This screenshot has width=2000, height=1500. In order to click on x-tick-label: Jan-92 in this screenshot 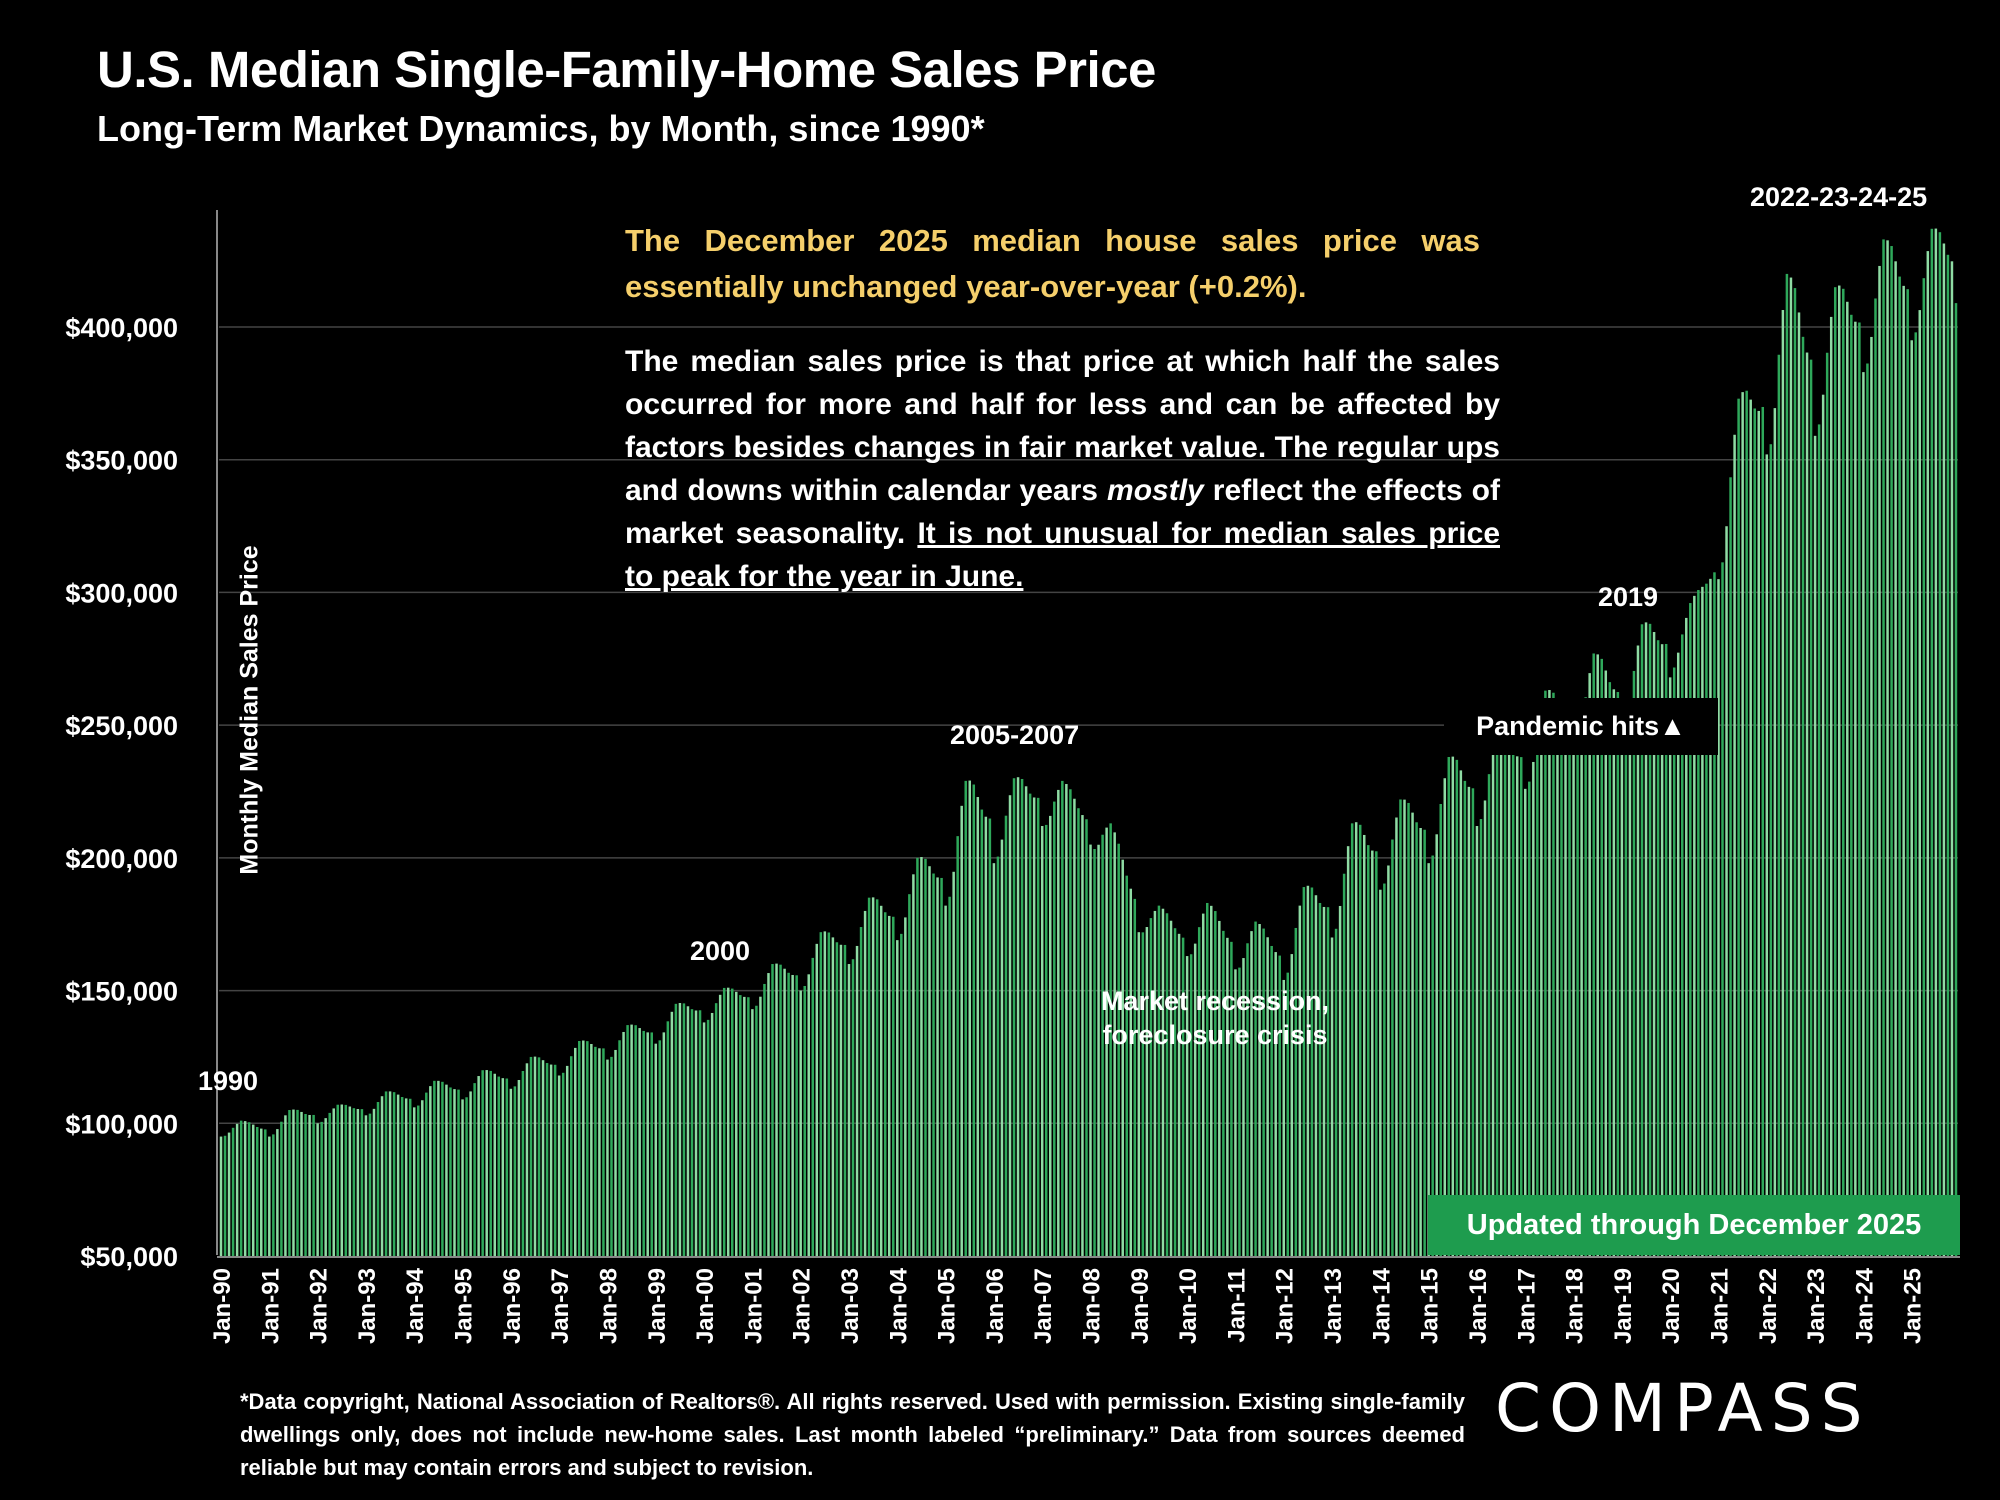, I will do `click(319, 1306)`.